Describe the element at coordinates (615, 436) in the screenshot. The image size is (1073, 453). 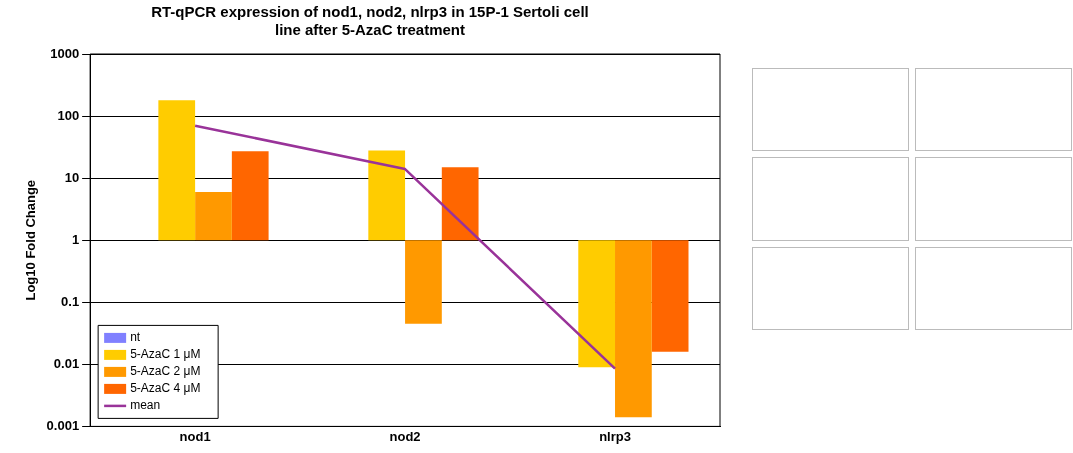
I see `x-tick-label: nlrp3` at that location.